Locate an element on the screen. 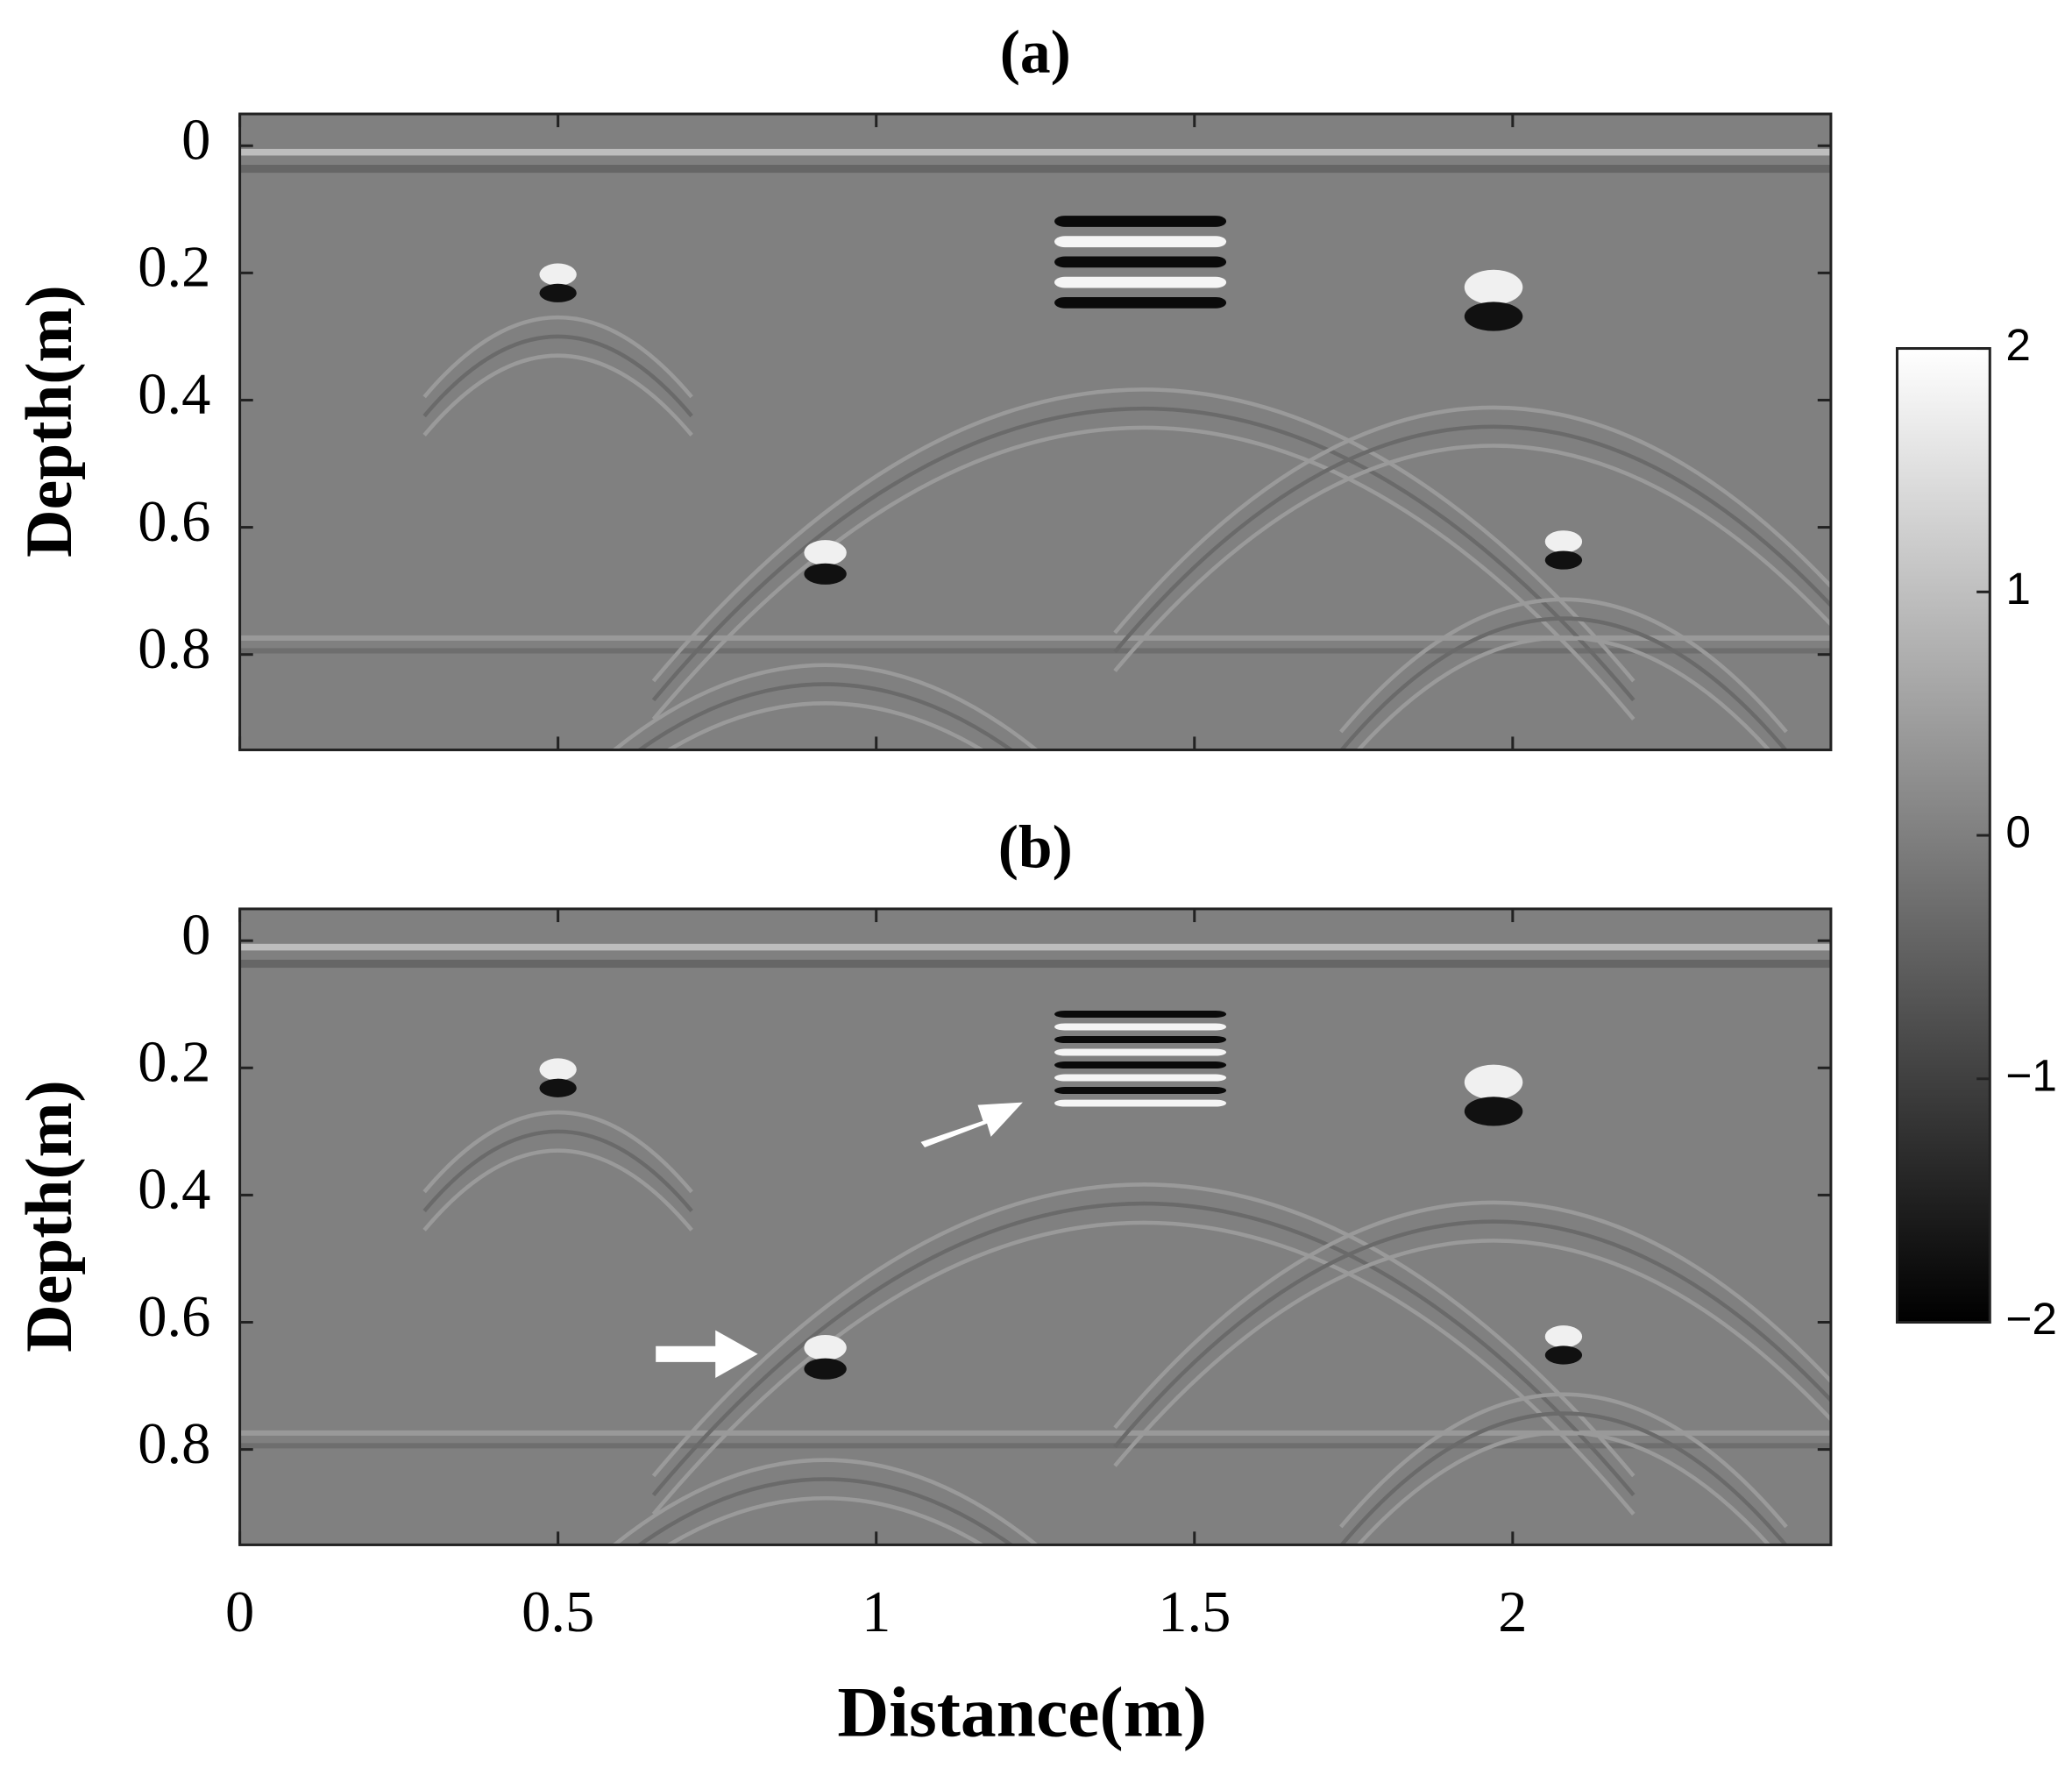 The width and height of the screenshot is (2072, 1782). colorbar-tick-label: 1 is located at coordinates (2018, 589).